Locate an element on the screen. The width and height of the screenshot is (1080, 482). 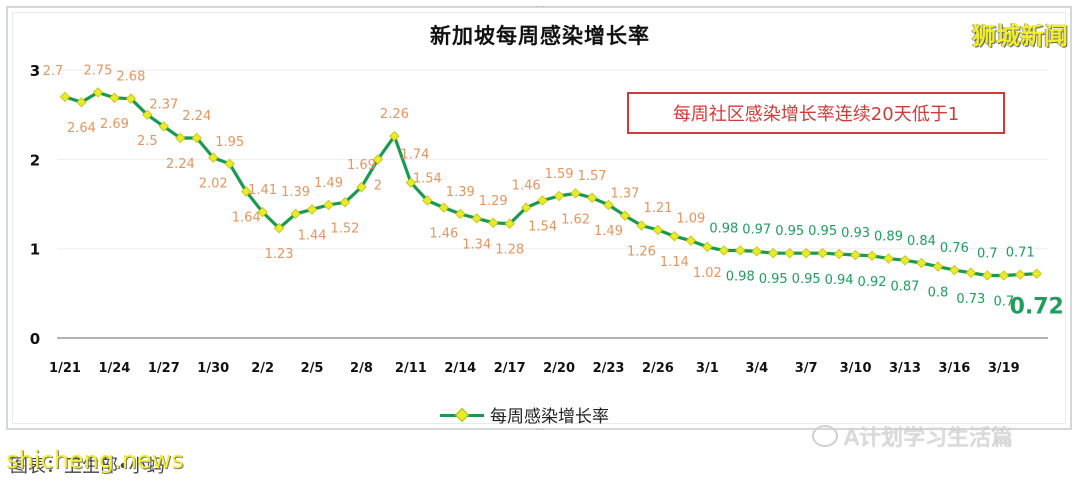
y-tick-label: 3 is located at coordinates (35, 71).